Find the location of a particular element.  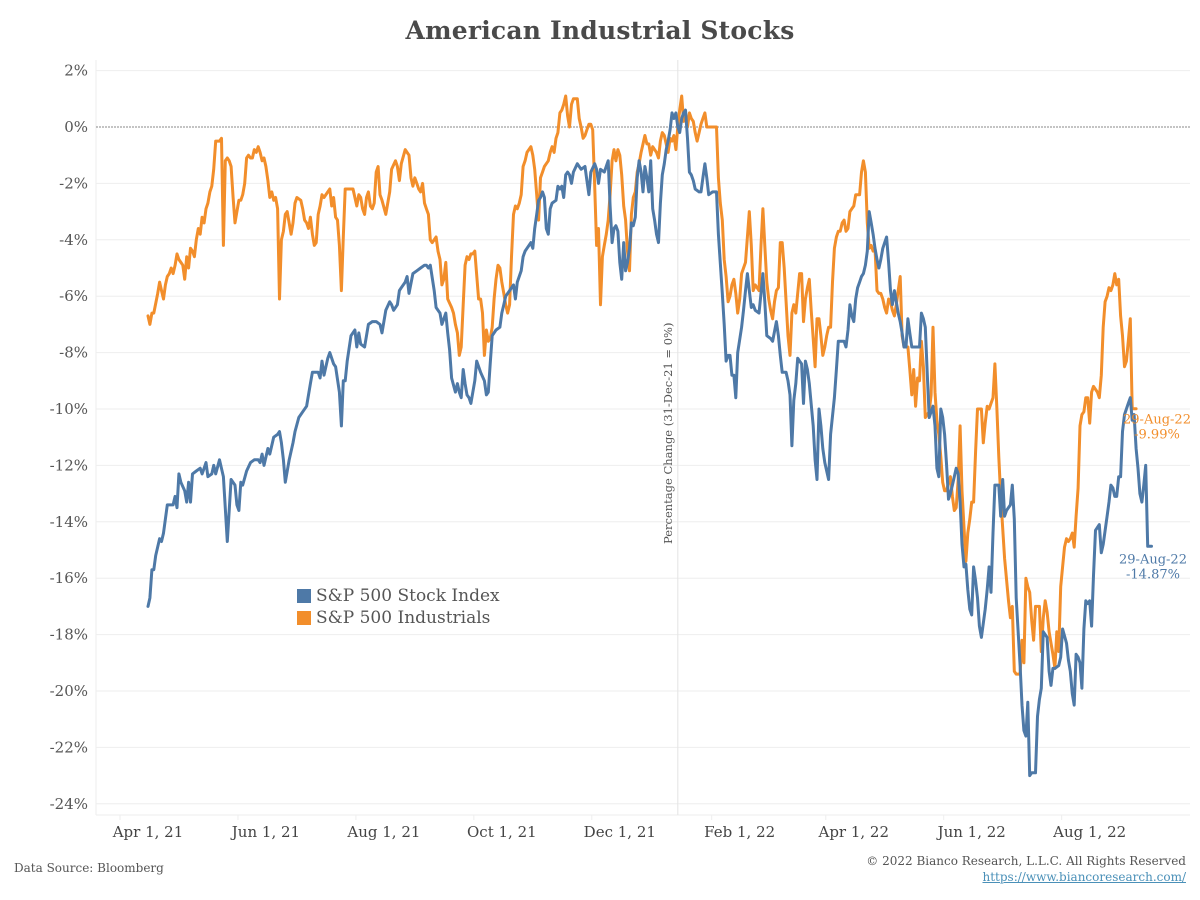

data-source-note: Data Source: Bloomberg is located at coordinates (89, 868).